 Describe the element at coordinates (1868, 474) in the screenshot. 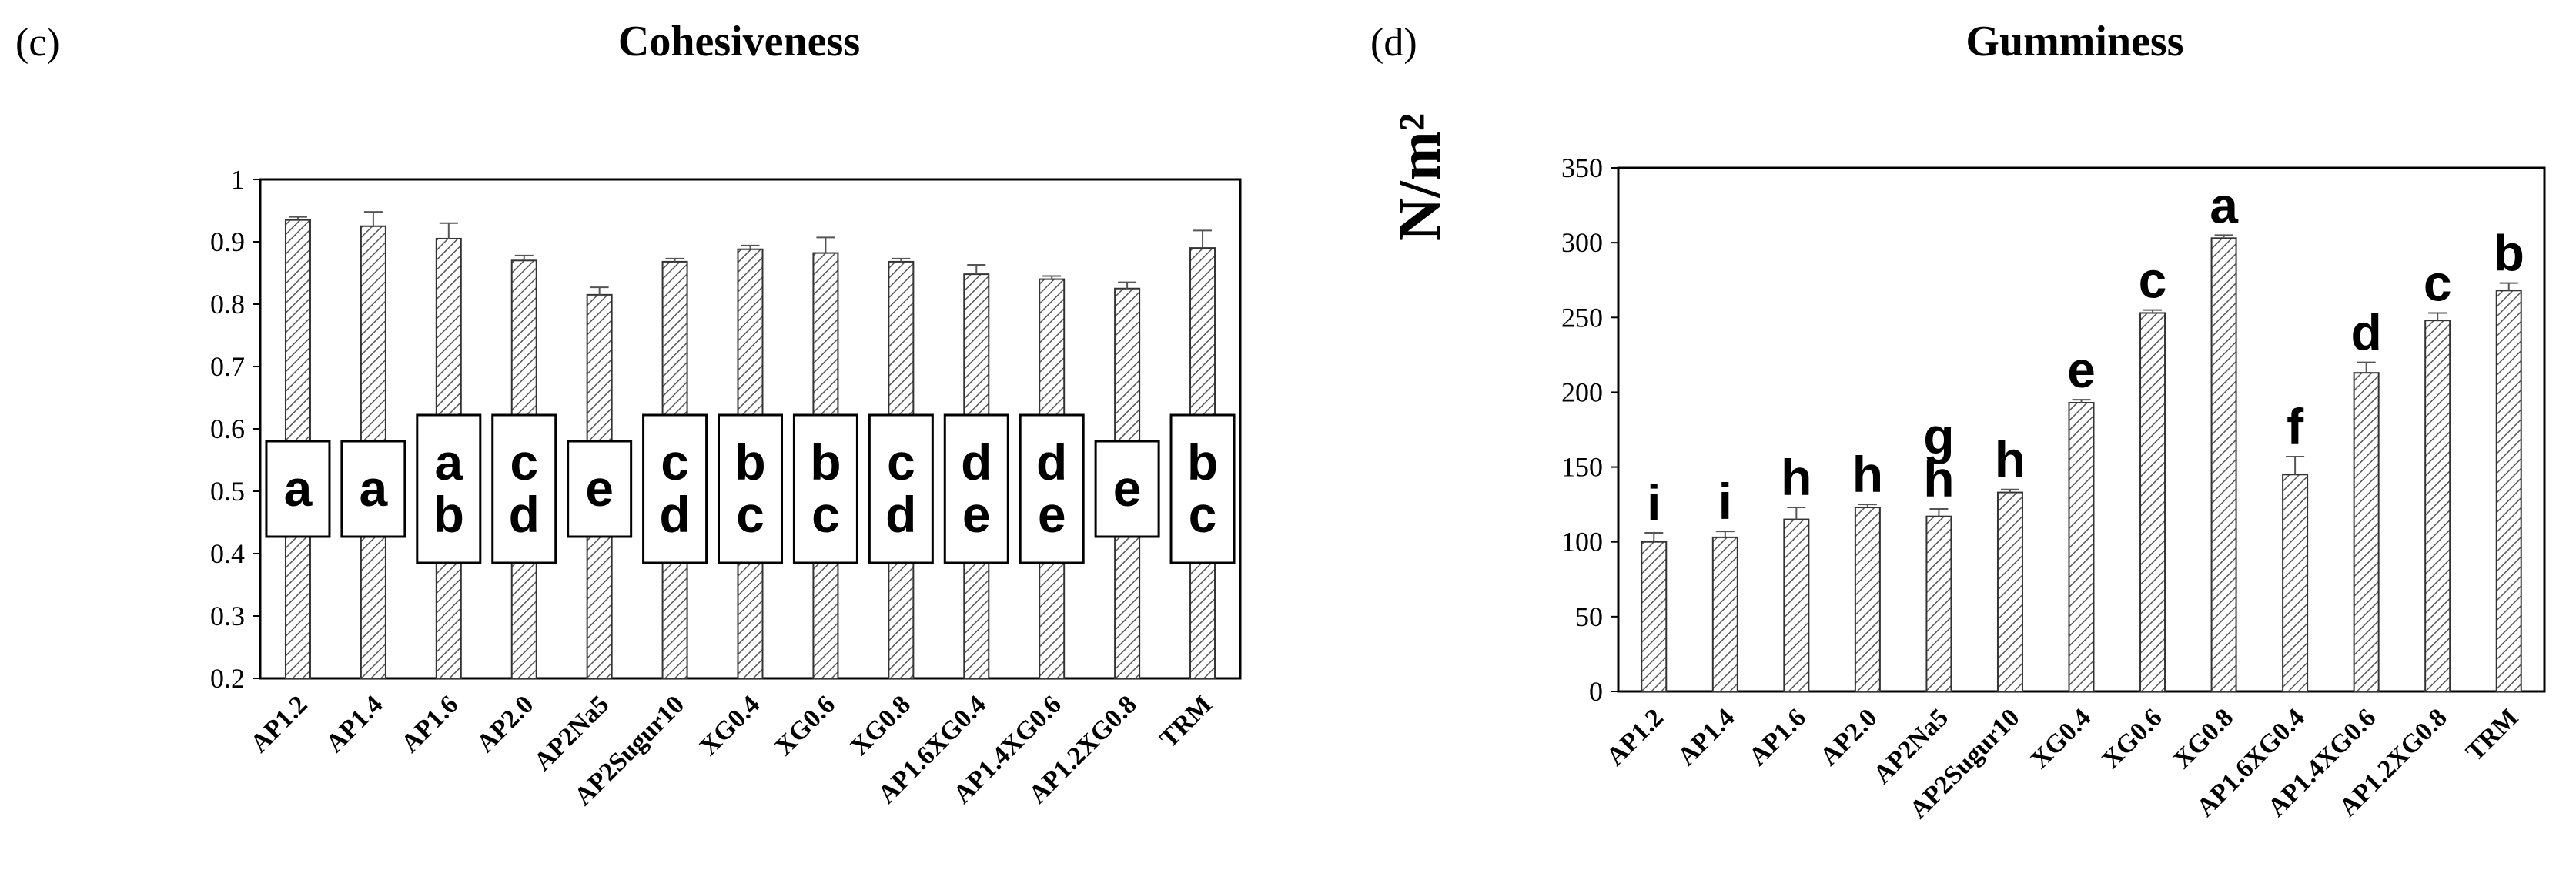

I see `gumminess-sig-letter-AP2.0: h` at that location.